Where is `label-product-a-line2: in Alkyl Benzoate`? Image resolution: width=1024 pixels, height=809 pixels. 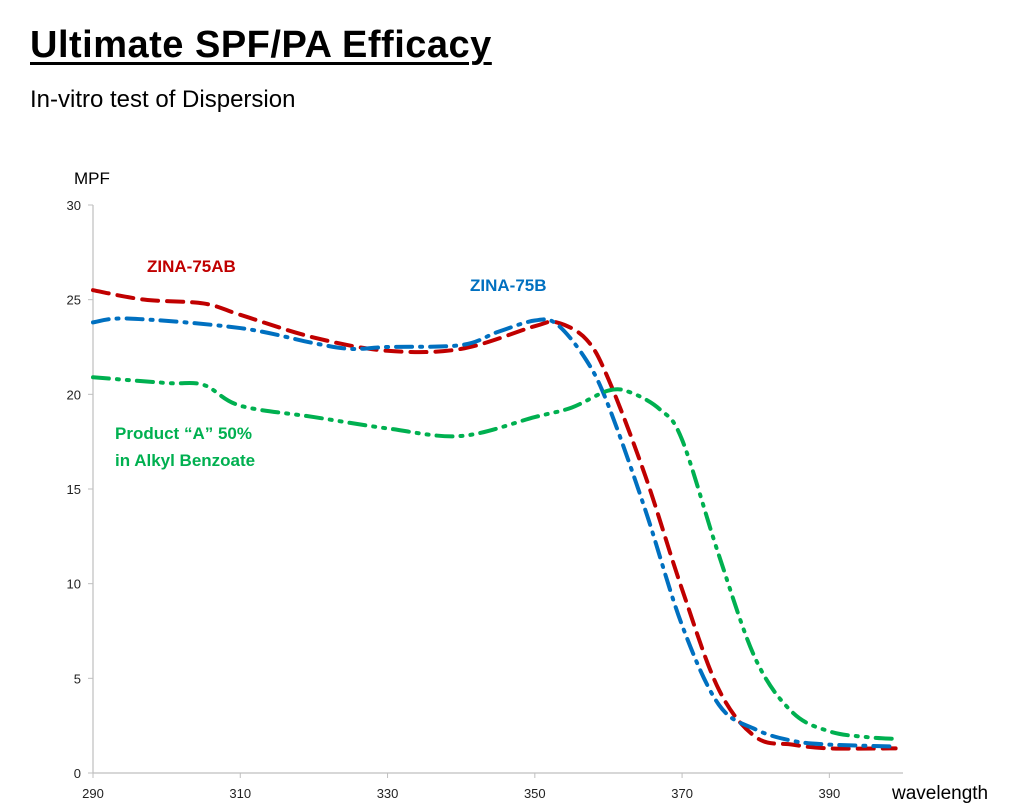 label-product-a-line2: in Alkyl Benzoate is located at coordinates (185, 460).